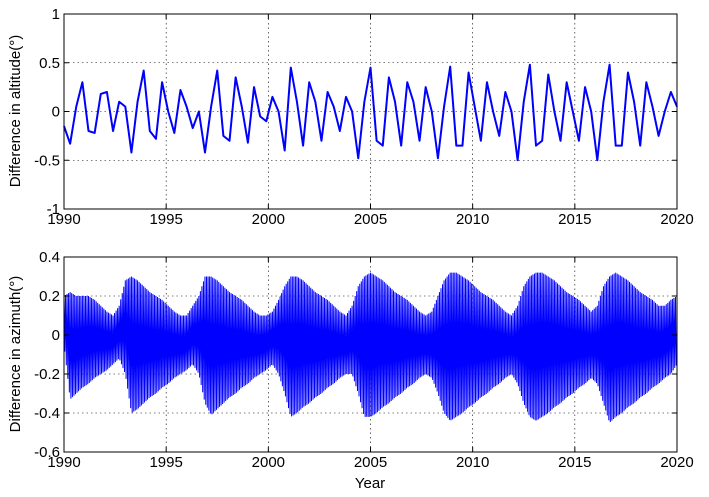  Describe the element at coordinates (15, 111) in the screenshot. I see `altitude-y-axis-label: Difference in altitude(°)` at that location.